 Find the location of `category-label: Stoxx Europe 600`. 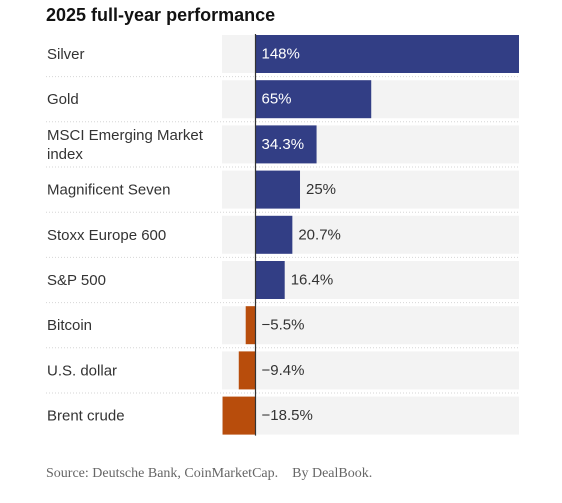

category-label: Stoxx Europe 600 is located at coordinates (106, 234).